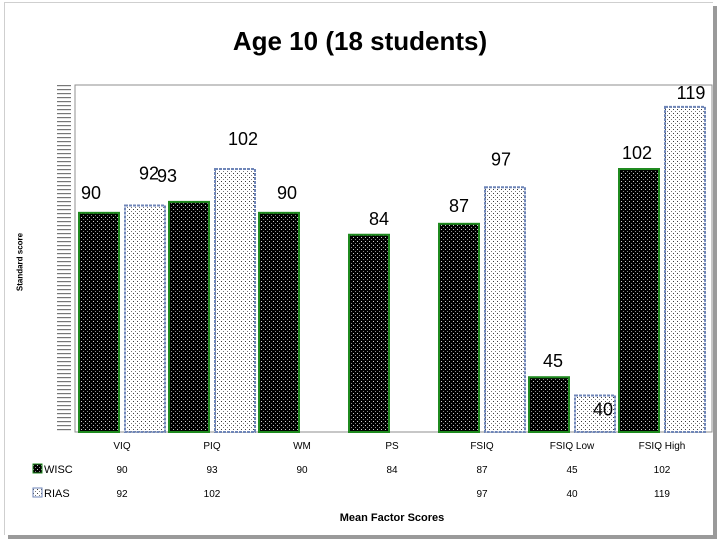  Describe the element at coordinates (91, 193) in the screenshot. I see `data-label-wisc-0: 90` at that location.